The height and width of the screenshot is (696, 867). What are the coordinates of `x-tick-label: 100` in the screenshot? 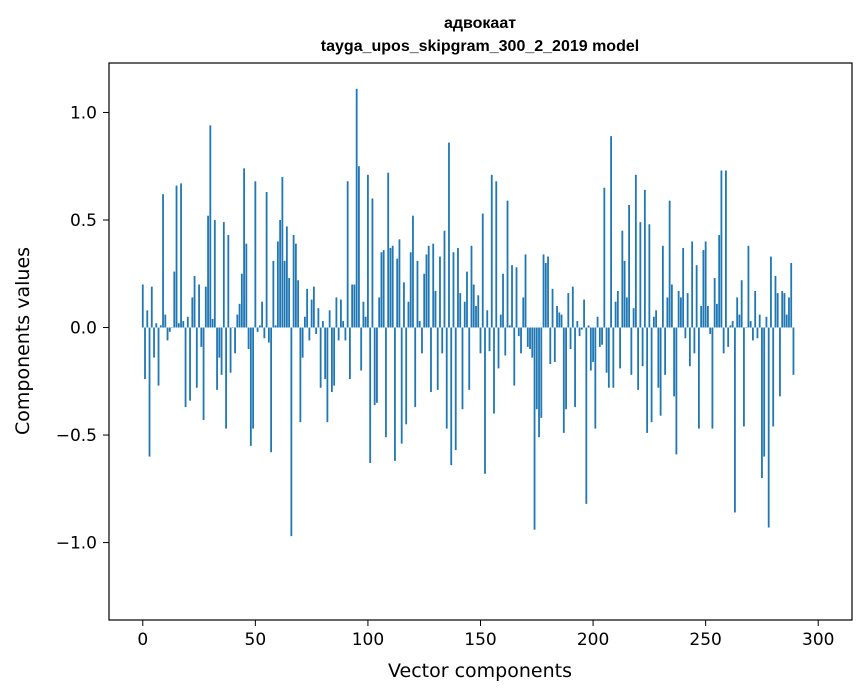 It's located at (368, 640).